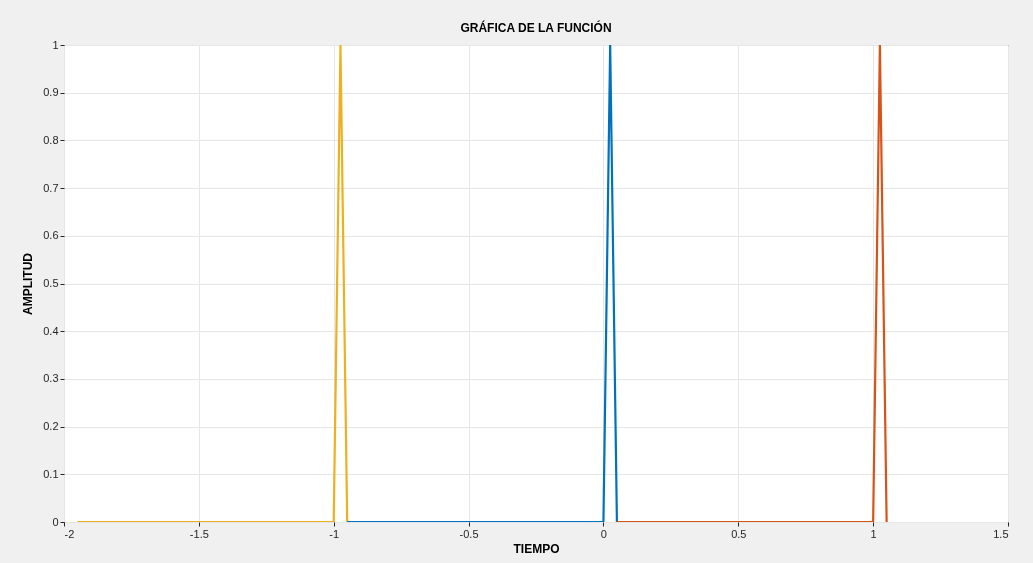 This screenshot has height=563, width=1033. Describe the element at coordinates (536, 548) in the screenshot. I see `x-axis-title: TIEMPO` at that location.